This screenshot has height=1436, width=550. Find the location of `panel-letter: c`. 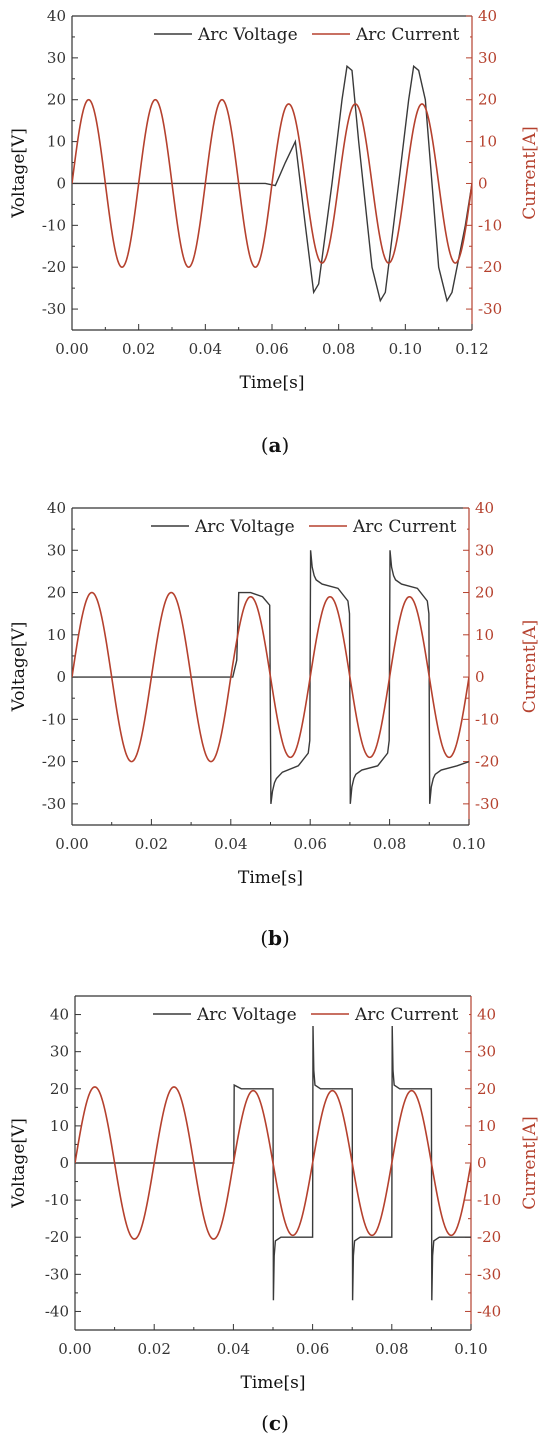

panel-letter: c is located at coordinates (275, 1423).